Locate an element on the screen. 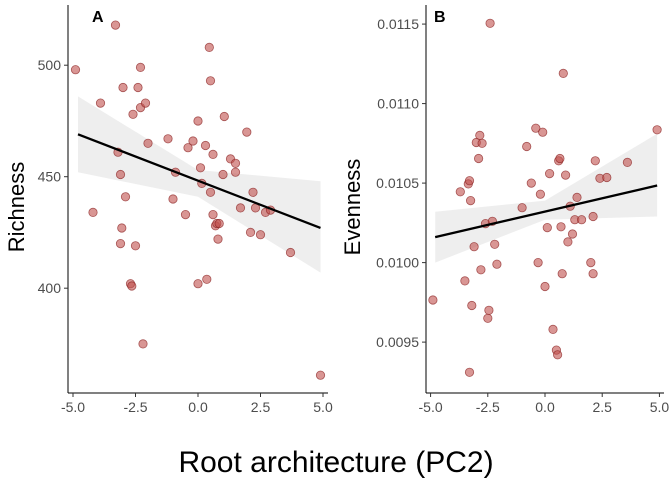  panel-b-y-tick-label: 0.0095 is located at coordinates (397, 342).